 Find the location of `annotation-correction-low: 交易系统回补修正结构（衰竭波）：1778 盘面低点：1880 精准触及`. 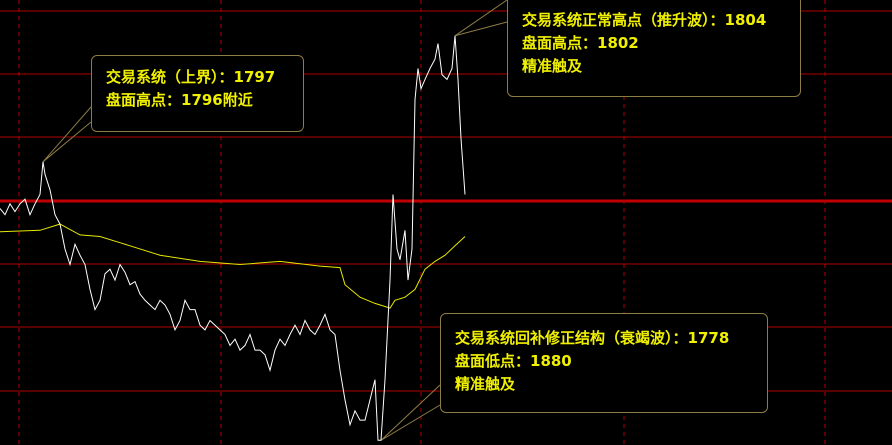

annotation-correction-low: 交易系统回补修正结构（衰竭波）：1778 盘面低点：1880 精准触及 is located at coordinates (604, 363).